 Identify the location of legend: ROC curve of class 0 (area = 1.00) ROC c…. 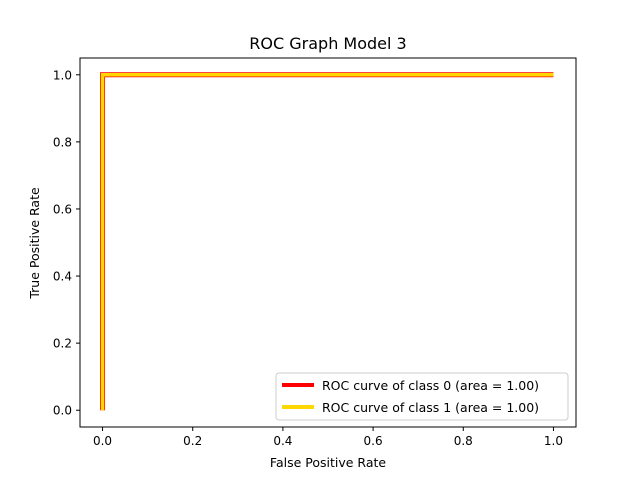
(422, 396).